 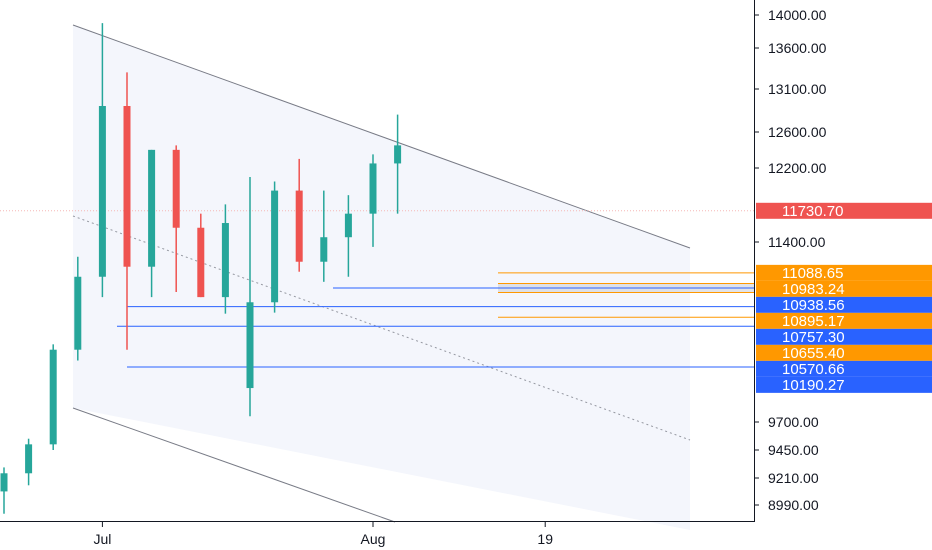 What do you see at coordinates (797, 168) in the screenshot?
I see `price-tick-label: 12200.00` at bounding box center [797, 168].